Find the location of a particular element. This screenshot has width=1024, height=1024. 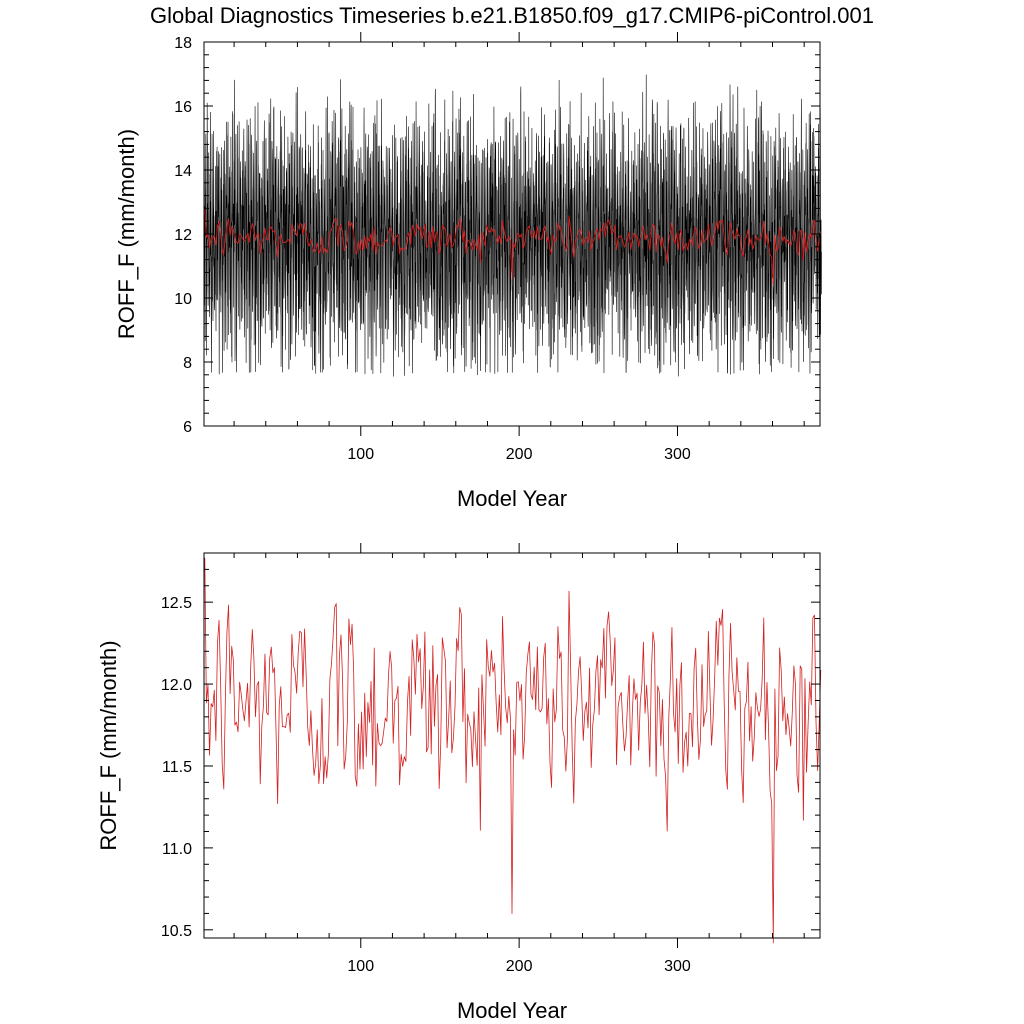

y-tick-label: 12.0 is located at coordinates (176, 685).